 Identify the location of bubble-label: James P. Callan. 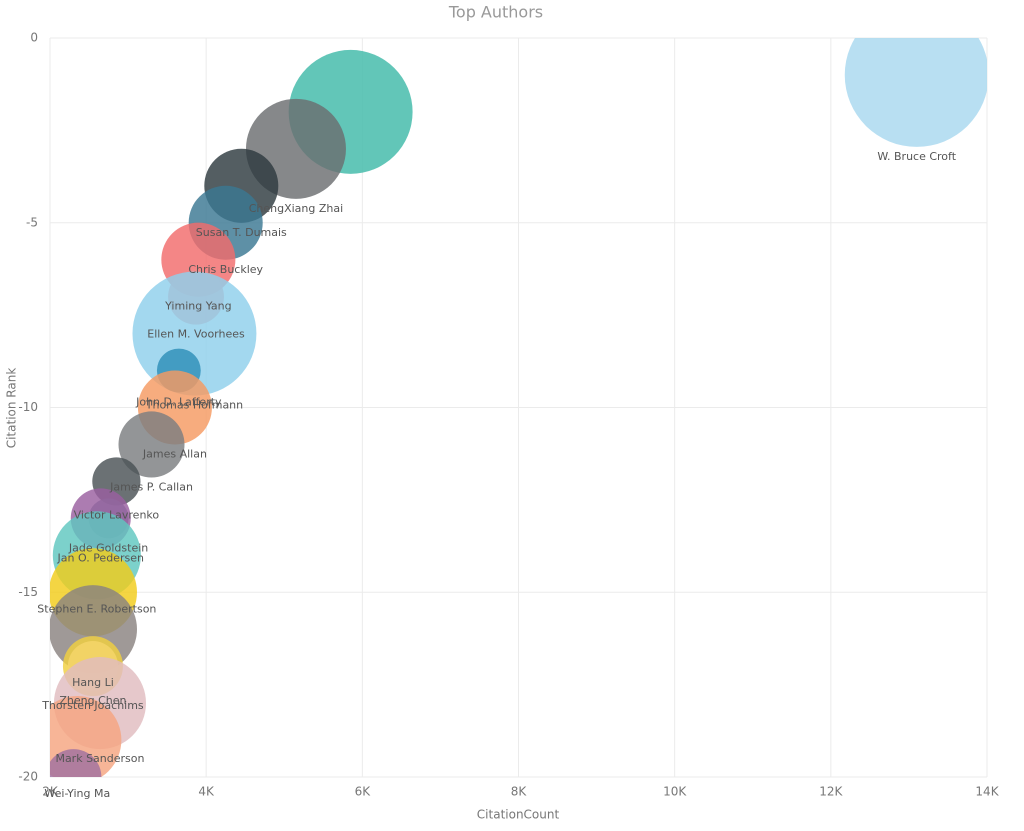
(151, 486).